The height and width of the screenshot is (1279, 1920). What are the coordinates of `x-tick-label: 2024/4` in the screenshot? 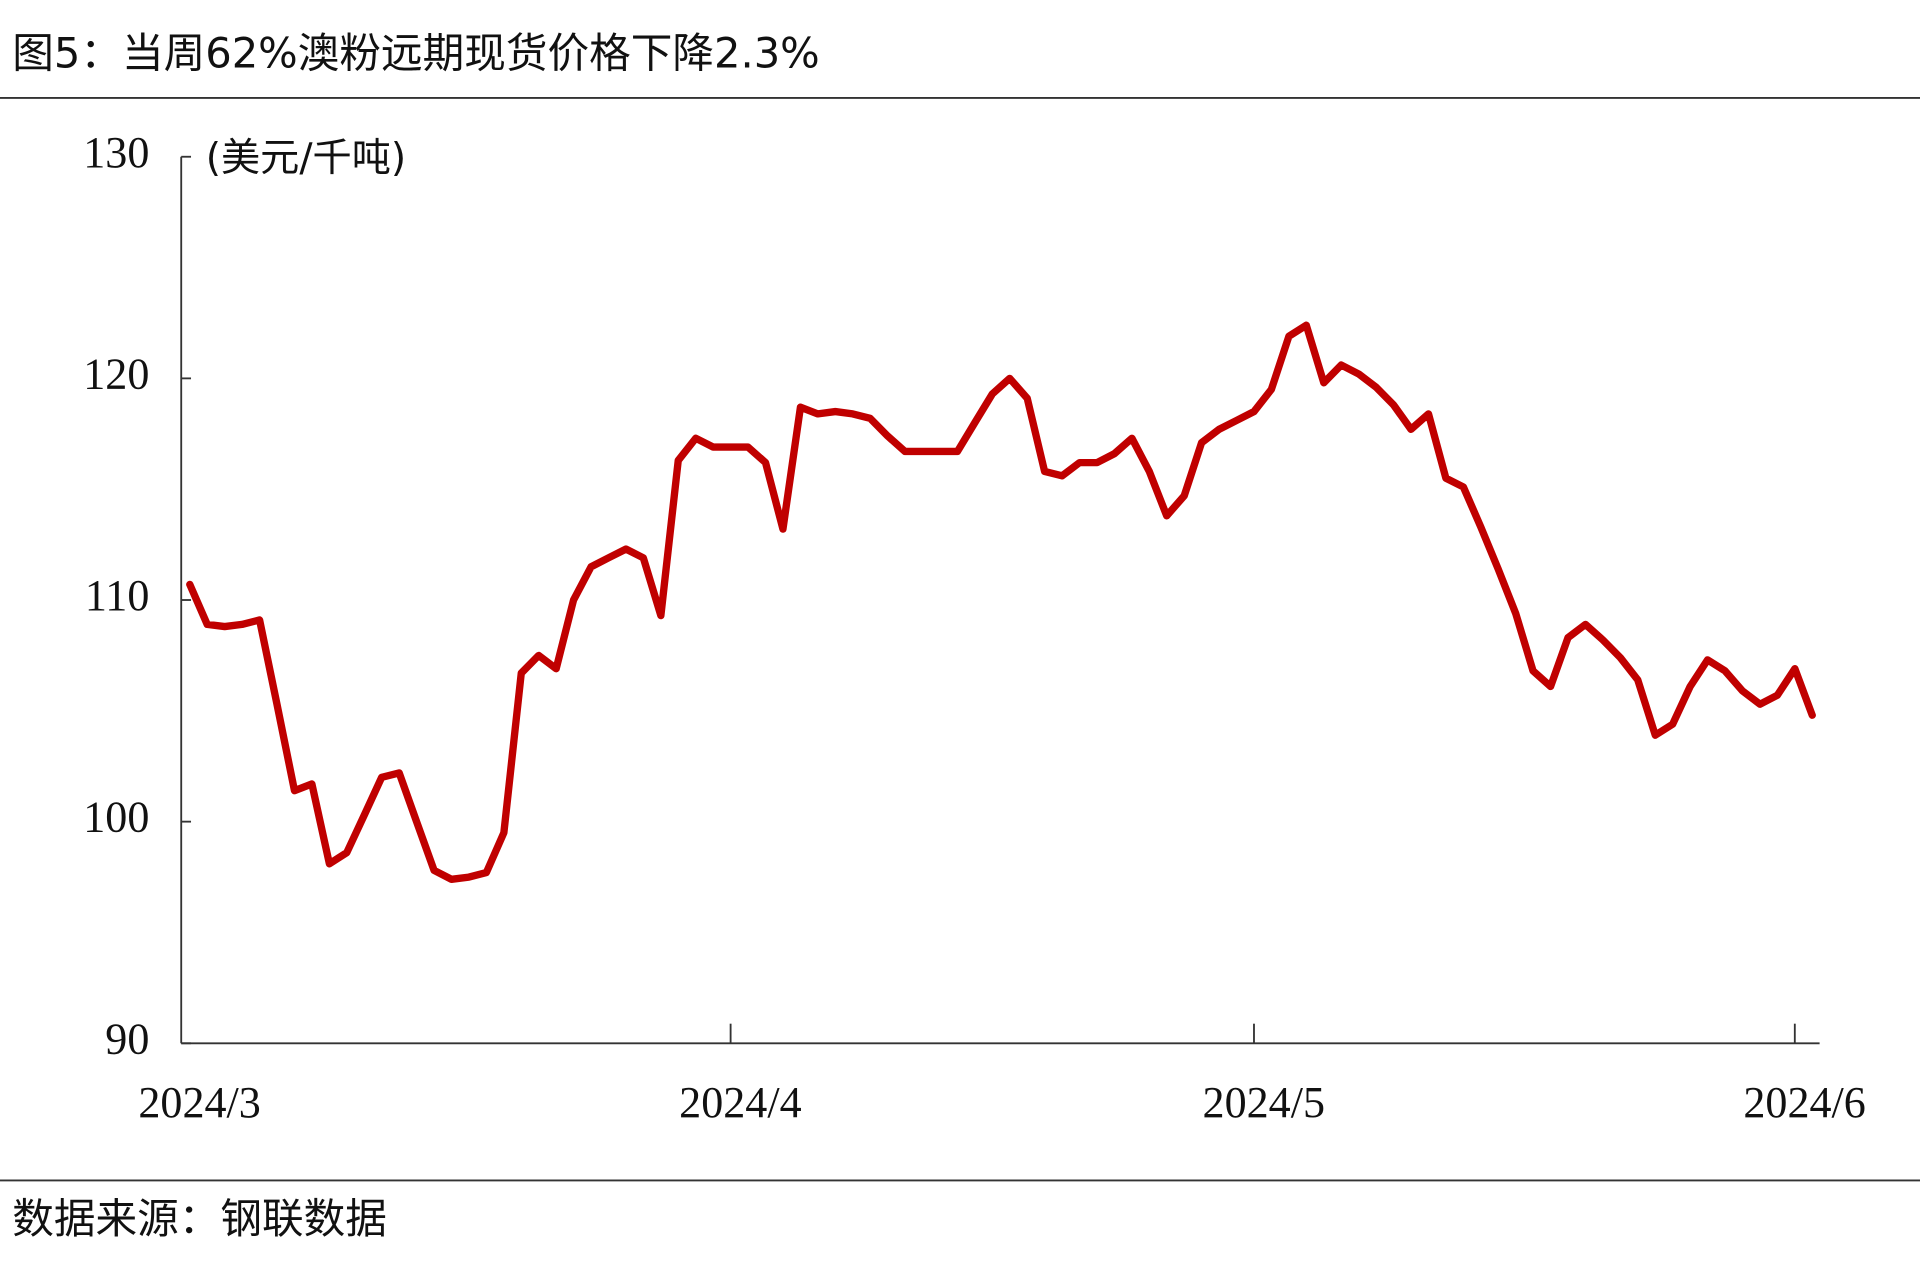 It's located at (740, 1102).